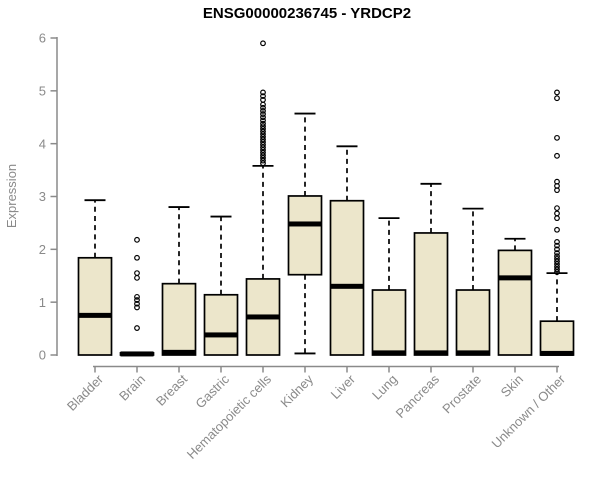  I want to click on box-breast, so click(179, 281).